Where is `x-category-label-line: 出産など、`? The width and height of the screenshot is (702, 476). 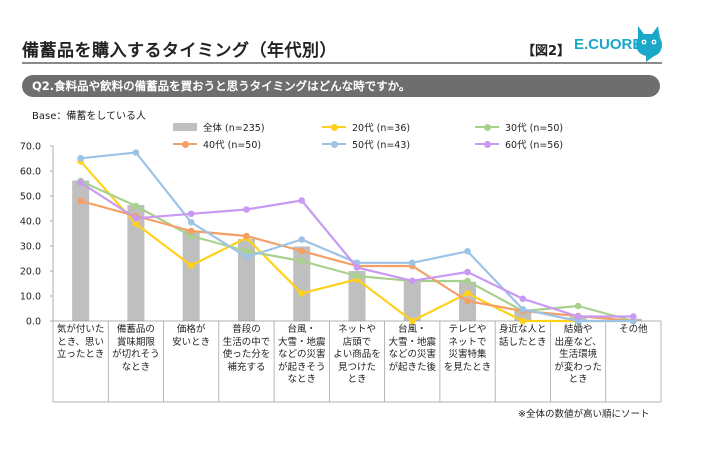
x-category-label-line: 出産など、 is located at coordinates (578, 342).